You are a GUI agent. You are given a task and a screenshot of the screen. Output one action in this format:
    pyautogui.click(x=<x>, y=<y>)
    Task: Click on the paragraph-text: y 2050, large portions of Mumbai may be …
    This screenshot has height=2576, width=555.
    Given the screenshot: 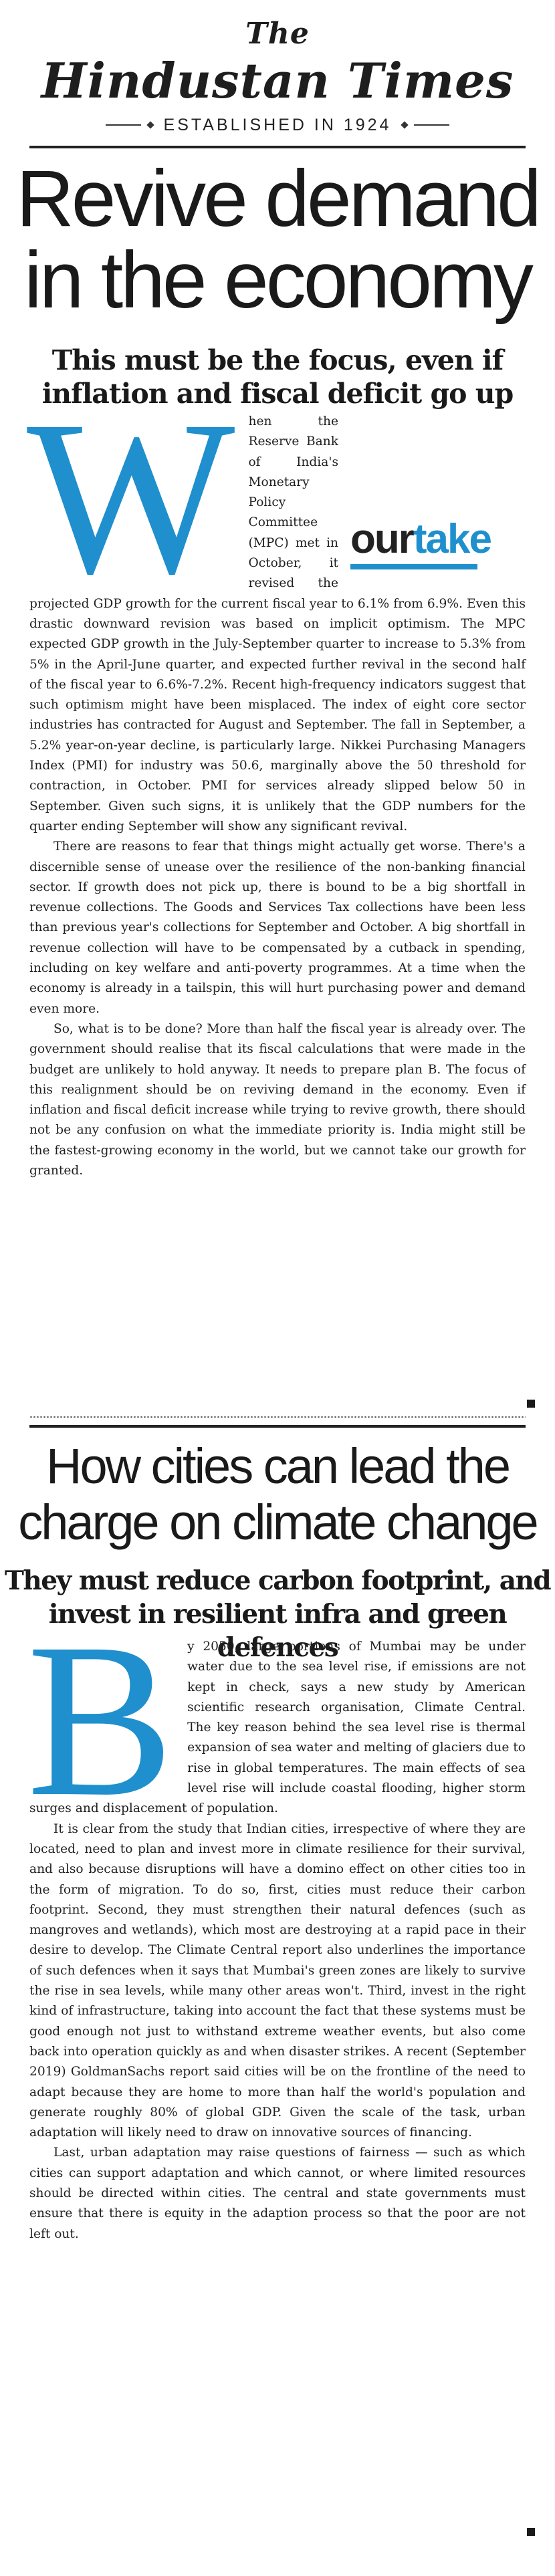 What is the action you would take?
    pyautogui.click(x=277, y=1728)
    